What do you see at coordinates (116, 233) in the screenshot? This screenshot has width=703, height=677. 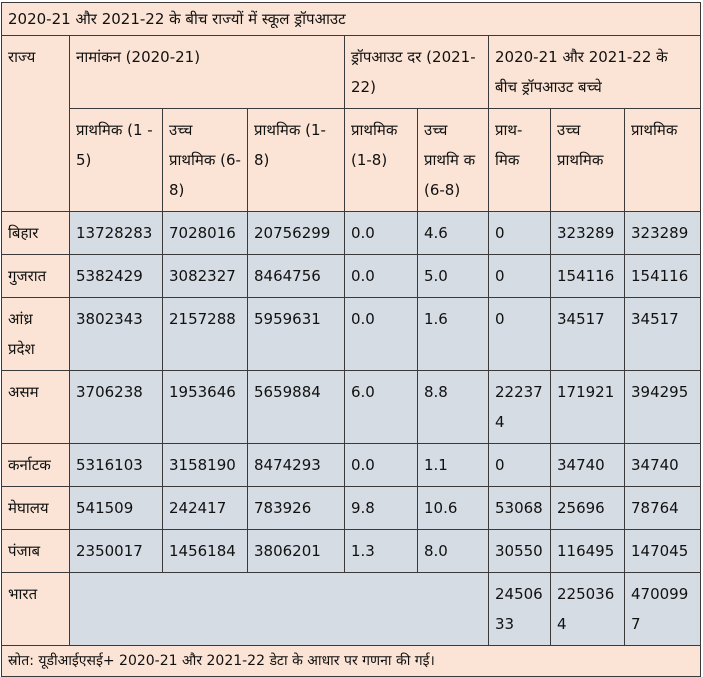 I see `cell-enr-primary: 13728283` at bounding box center [116, 233].